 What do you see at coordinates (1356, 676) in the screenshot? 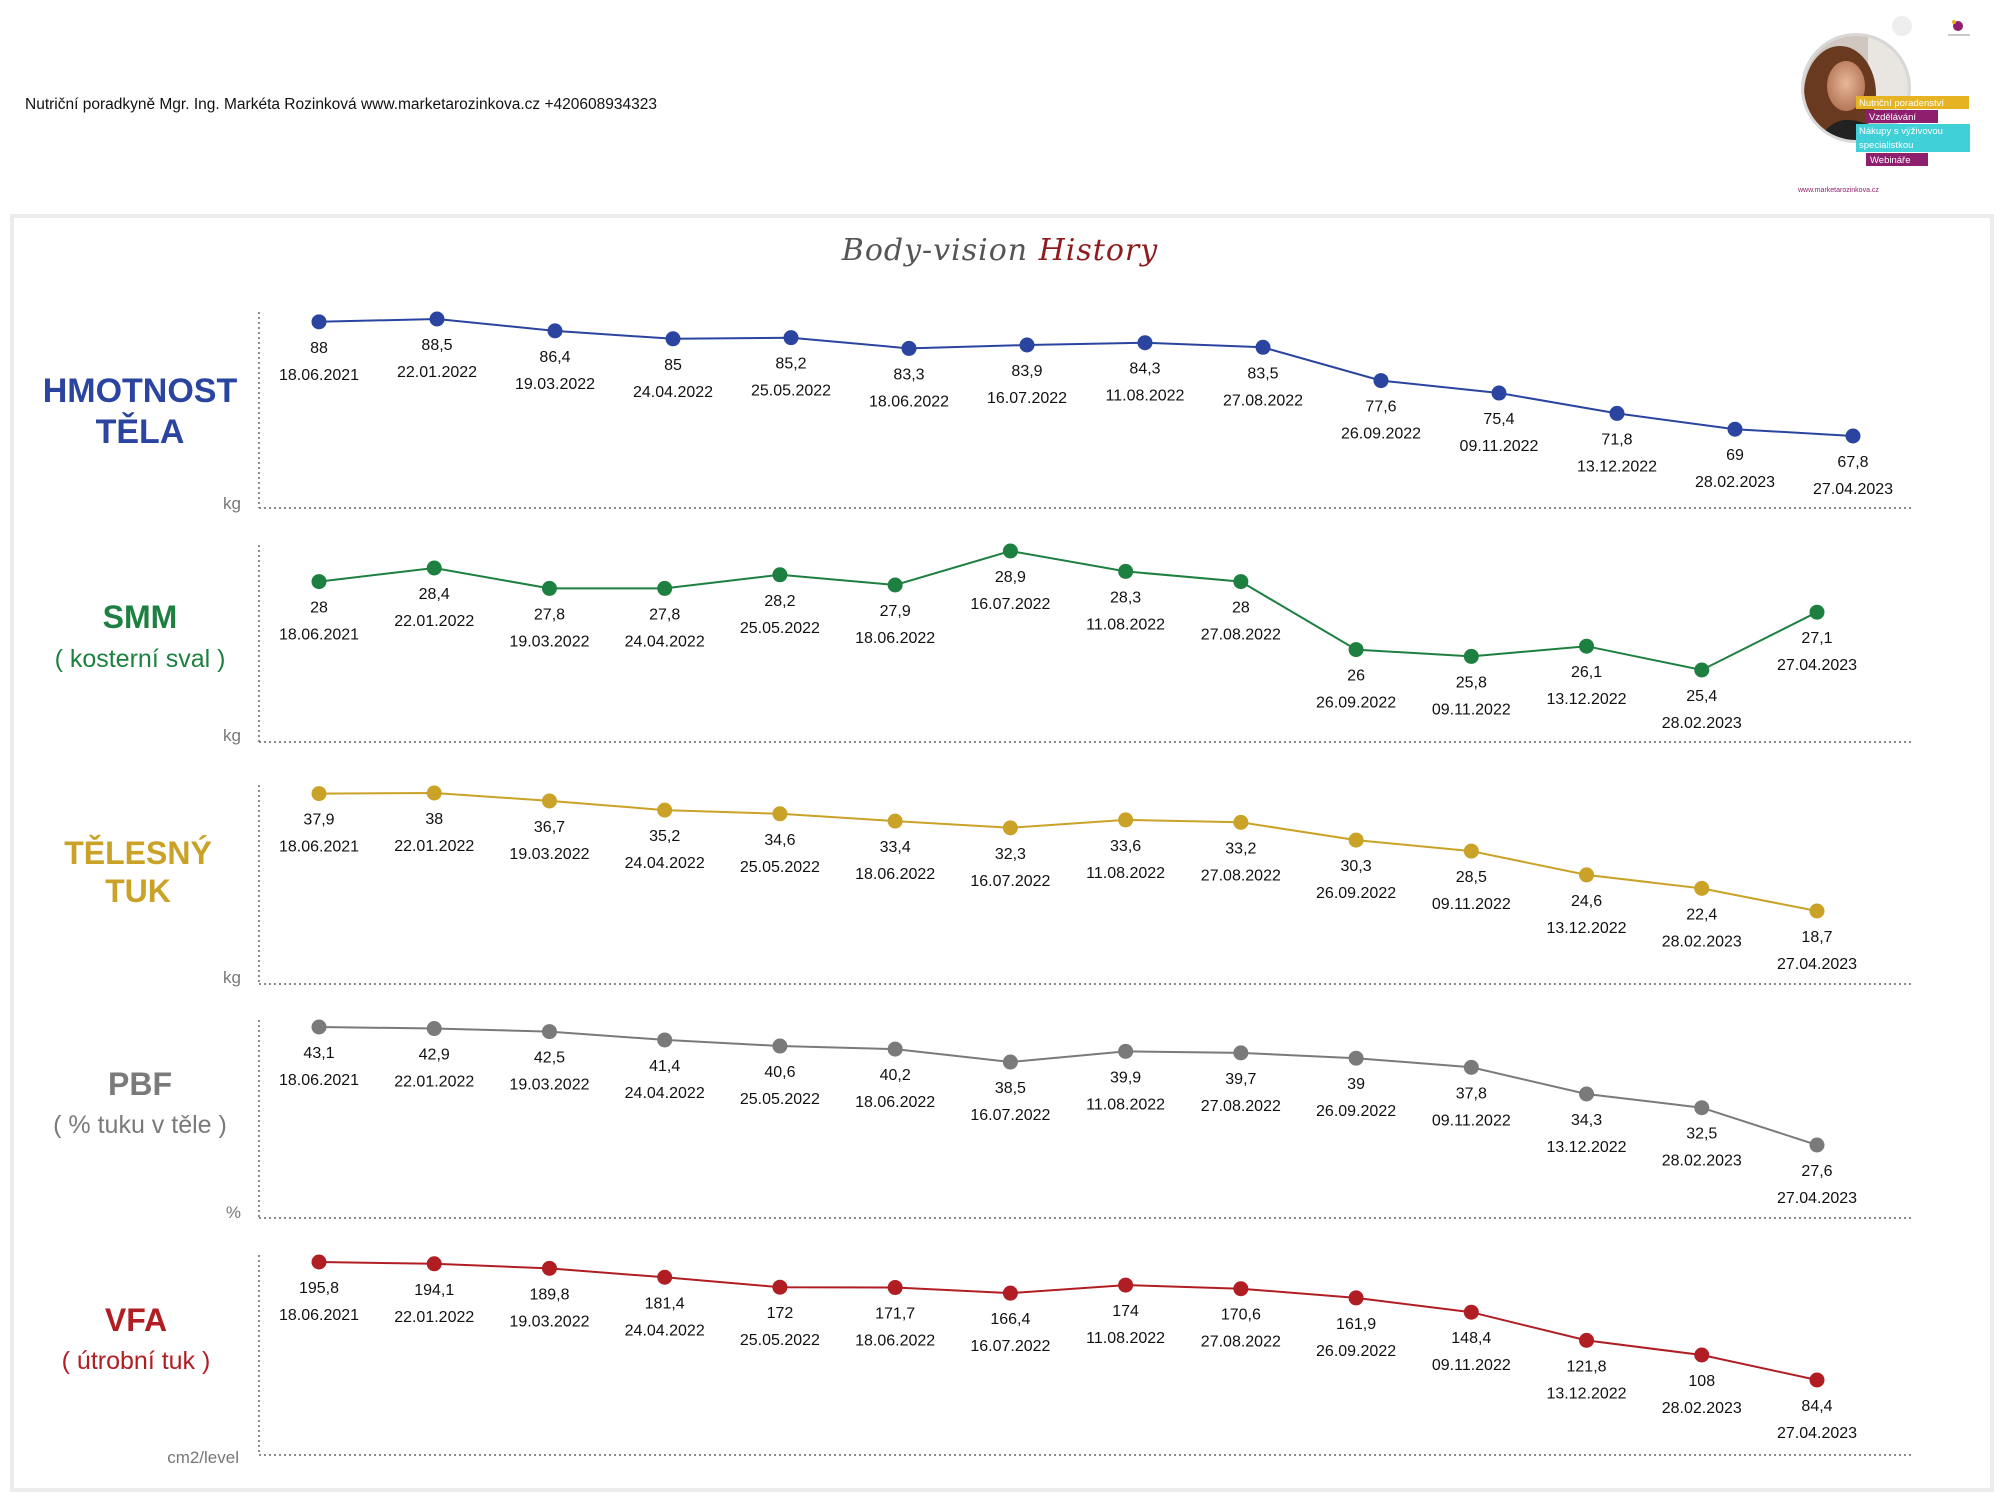
I see `data-label: 26` at bounding box center [1356, 676].